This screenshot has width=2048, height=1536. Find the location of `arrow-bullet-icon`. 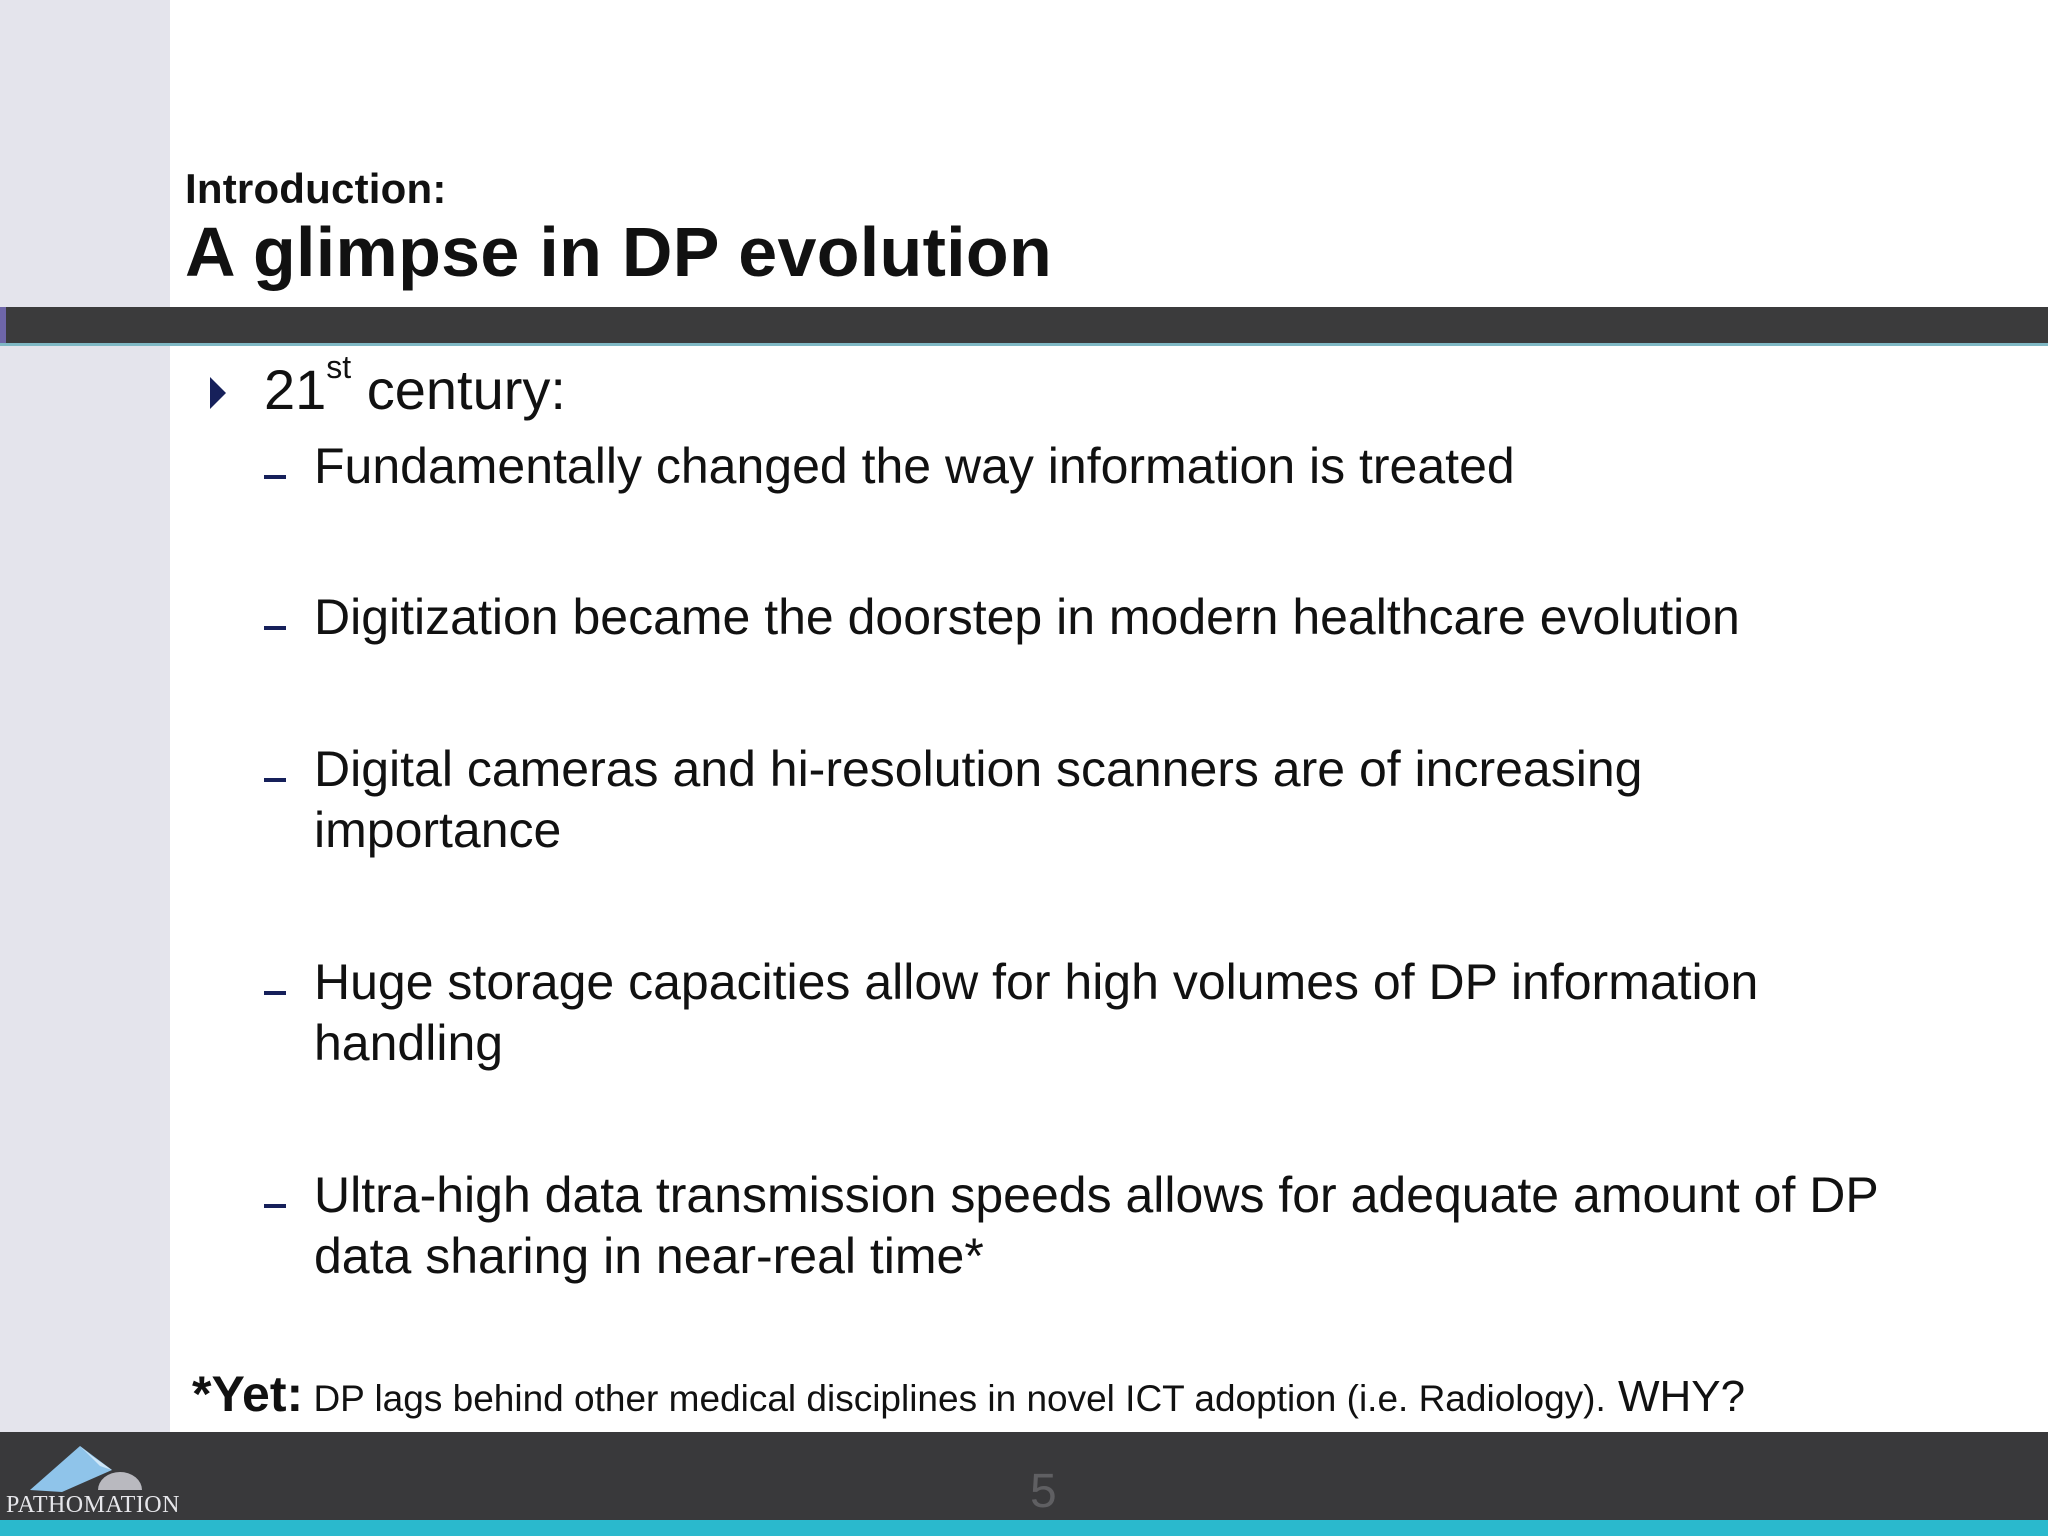

arrow-bullet-icon is located at coordinates (218, 393).